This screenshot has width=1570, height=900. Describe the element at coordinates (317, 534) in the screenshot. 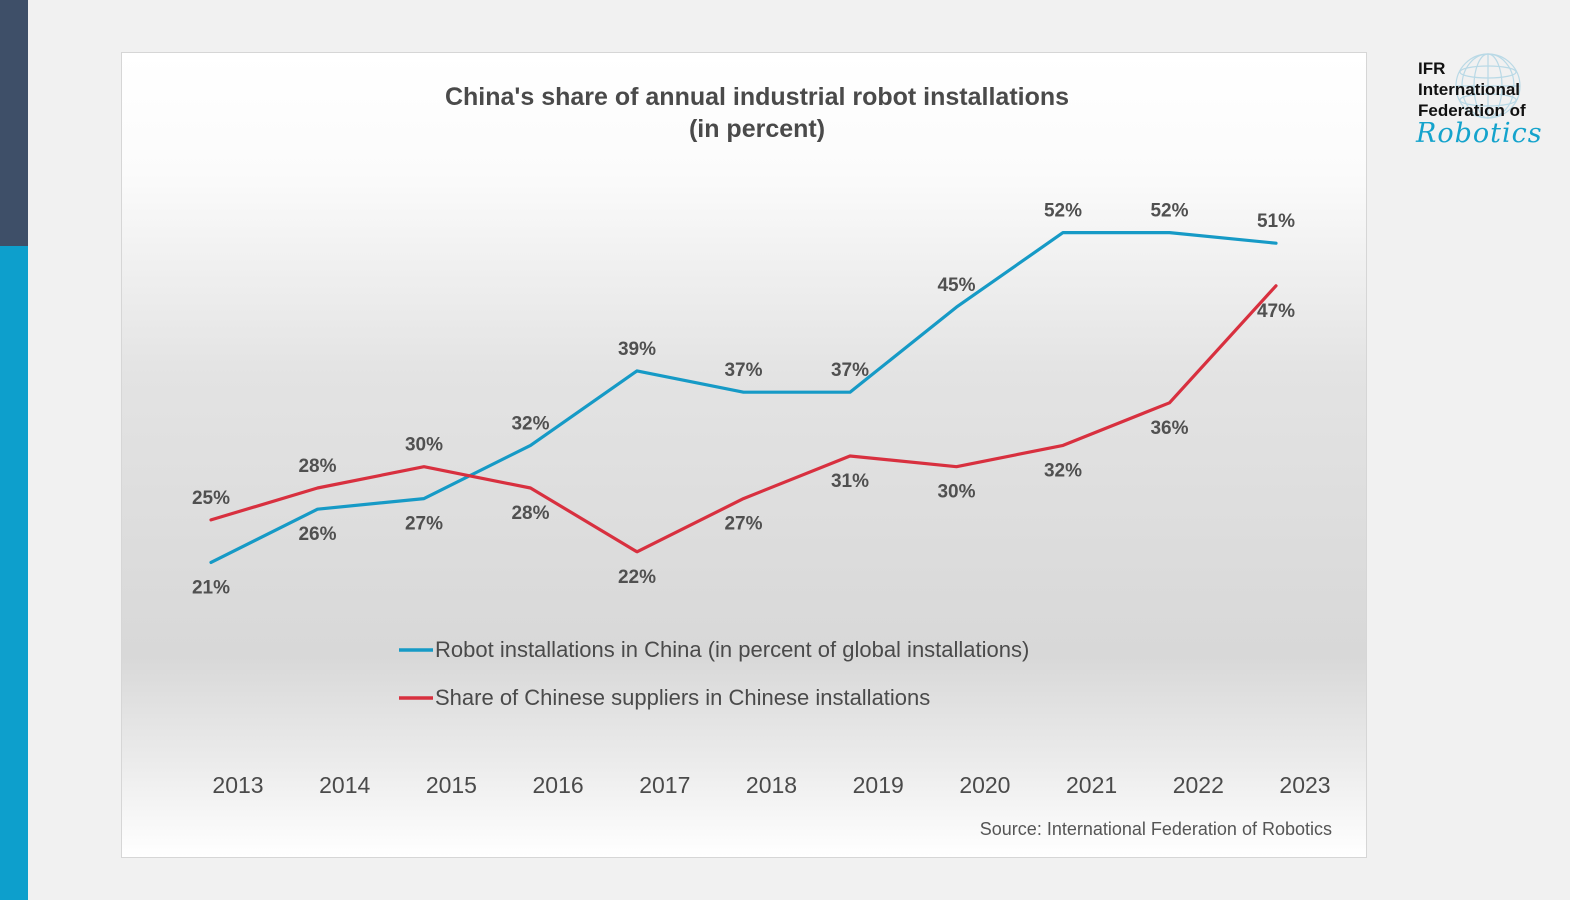

I see `data-label-s1-2014: 26%` at that location.